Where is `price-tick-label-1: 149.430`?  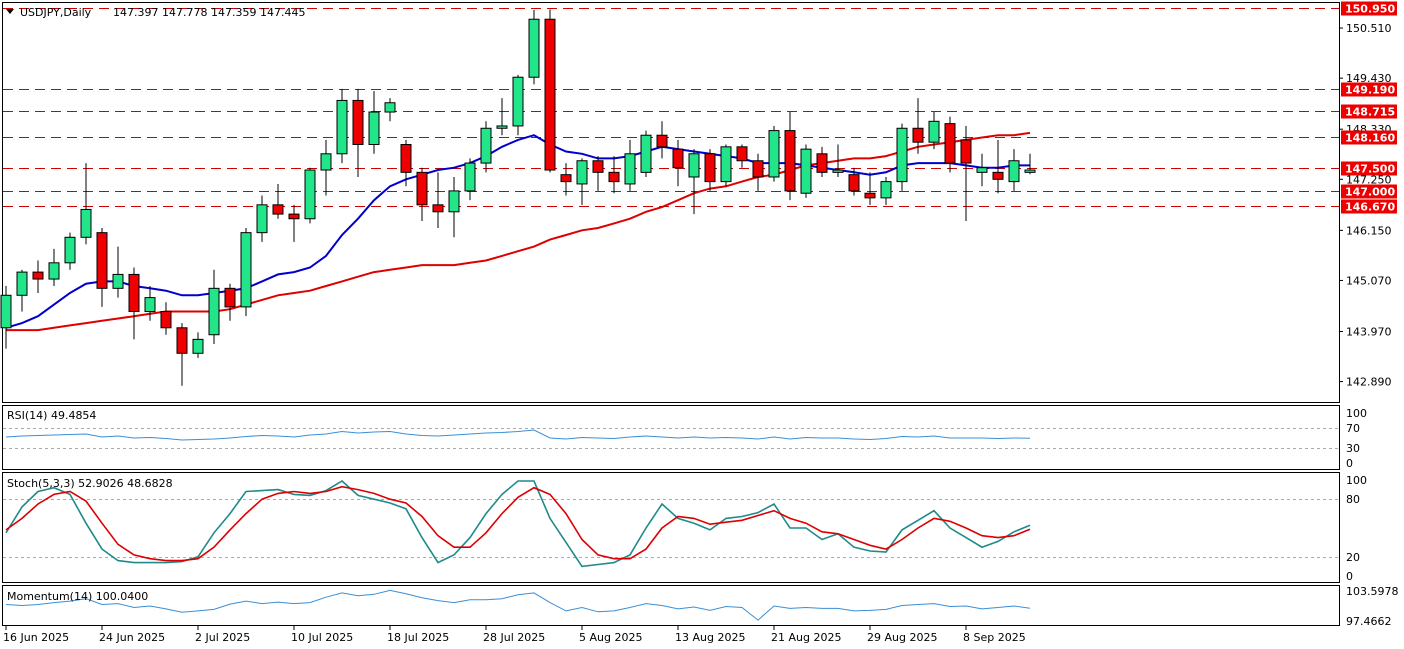
price-tick-label-1: 149.430 is located at coordinates (1369, 78).